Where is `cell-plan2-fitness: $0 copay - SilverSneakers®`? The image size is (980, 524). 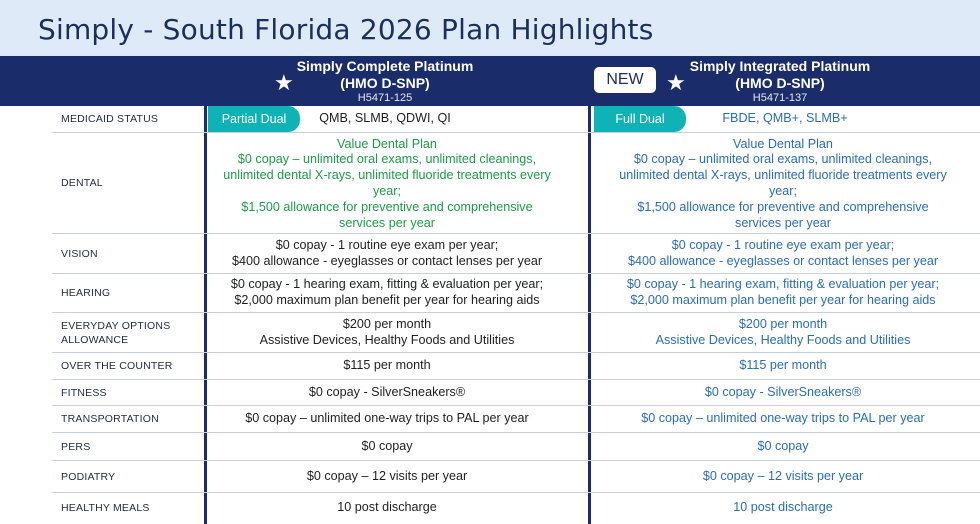
cell-plan2-fitness: $0 copay - SilverSneakers® is located at coordinates (783, 392).